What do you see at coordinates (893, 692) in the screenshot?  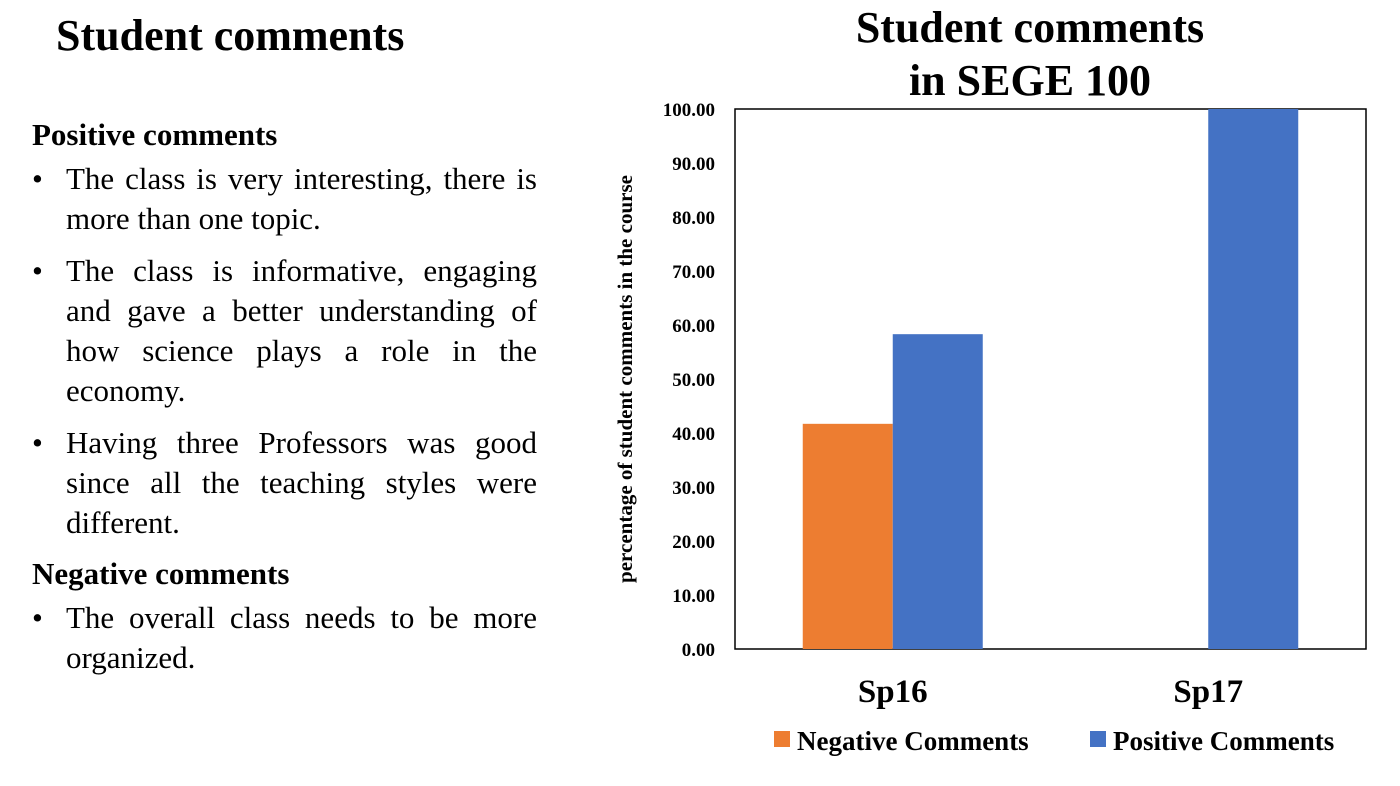 I see `x-category-label: Sp16` at bounding box center [893, 692].